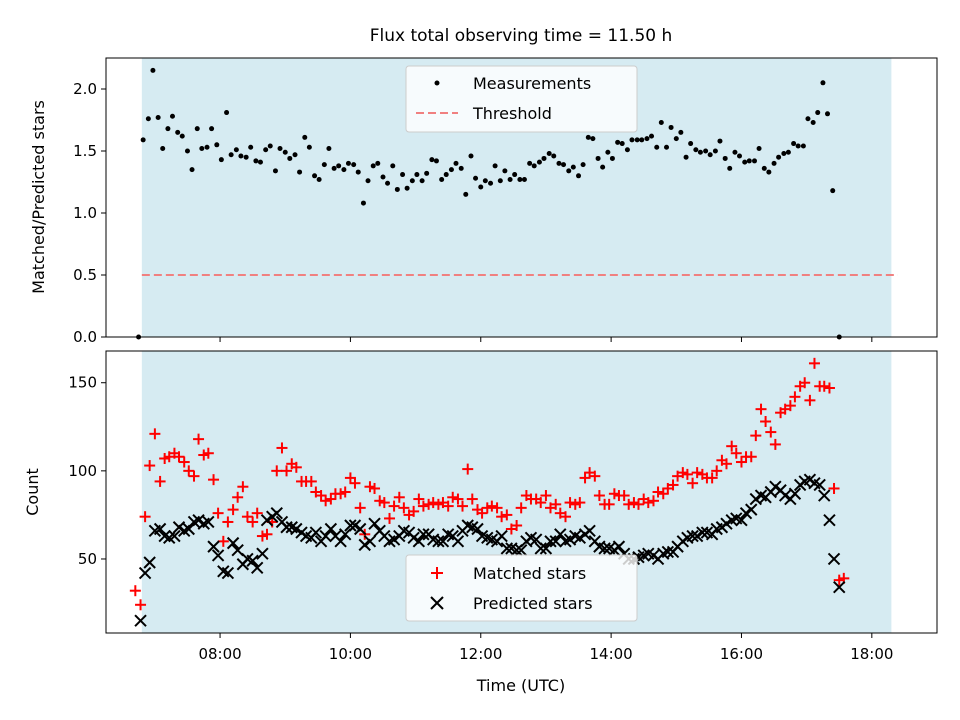 The image size is (960, 720). I want to click on count-y-axis: 50 100 150, so click(87, 471).